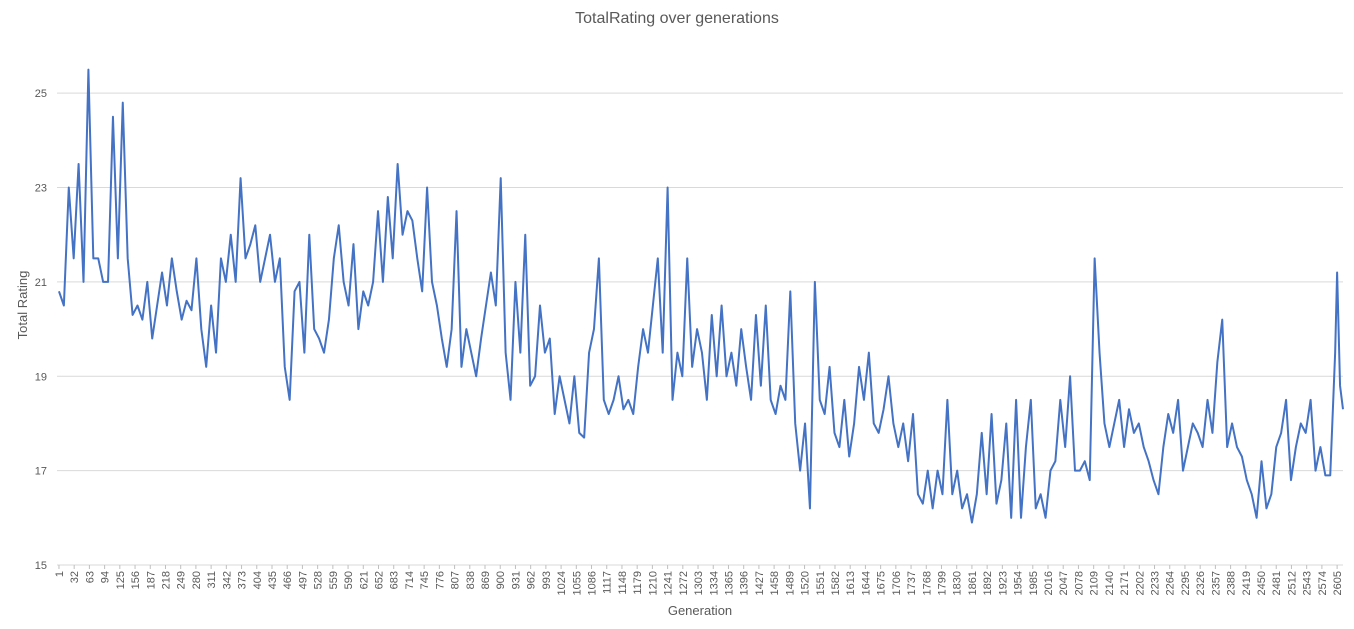 This screenshot has width=1354, height=629. What do you see at coordinates (729, 583) in the screenshot?
I see `x-tick-label: 1365` at bounding box center [729, 583].